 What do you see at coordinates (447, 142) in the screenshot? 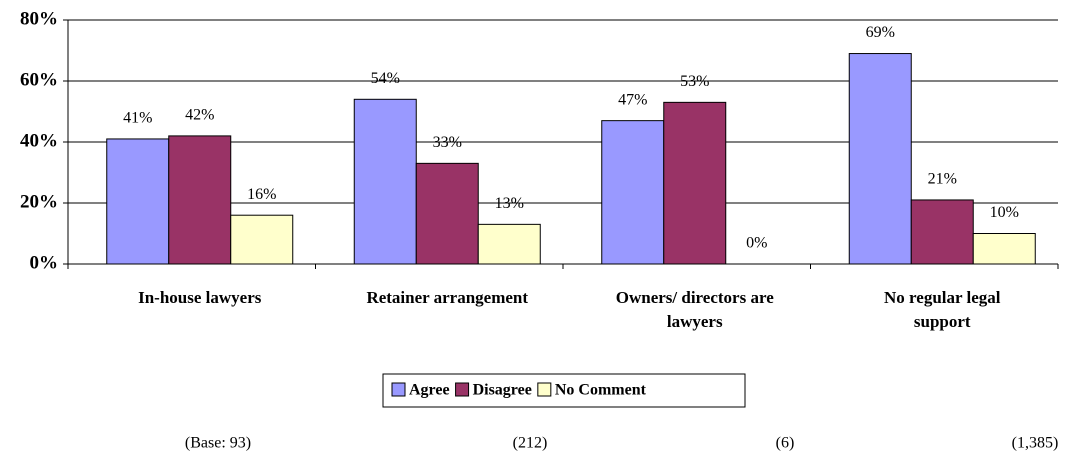
I see `data-label: 33%` at bounding box center [447, 142].